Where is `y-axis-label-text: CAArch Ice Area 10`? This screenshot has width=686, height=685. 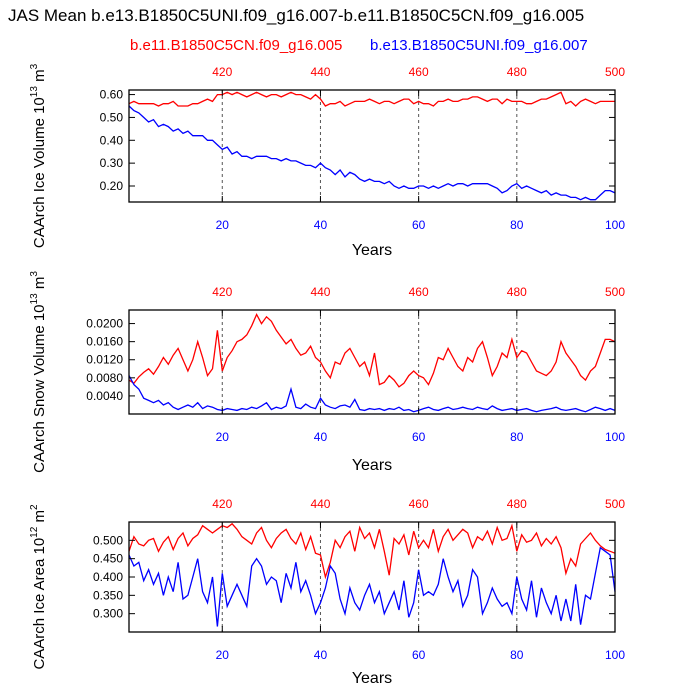
y-axis-label-text: CAArch Ice Area 10 is located at coordinates (39, 604).